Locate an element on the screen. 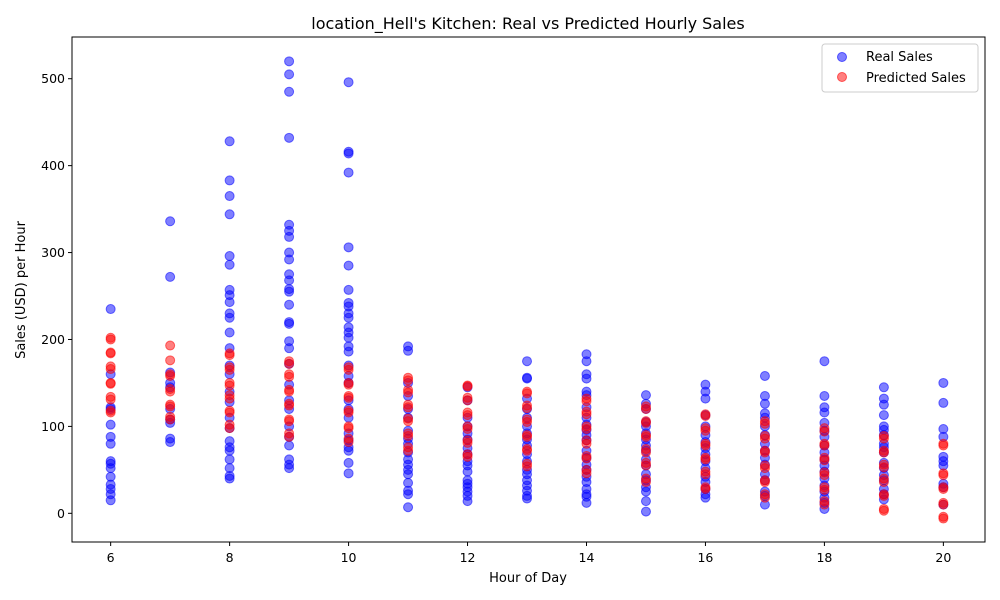 The height and width of the screenshot is (600, 1000). y-tick-label-400: 400 is located at coordinates (53, 165).